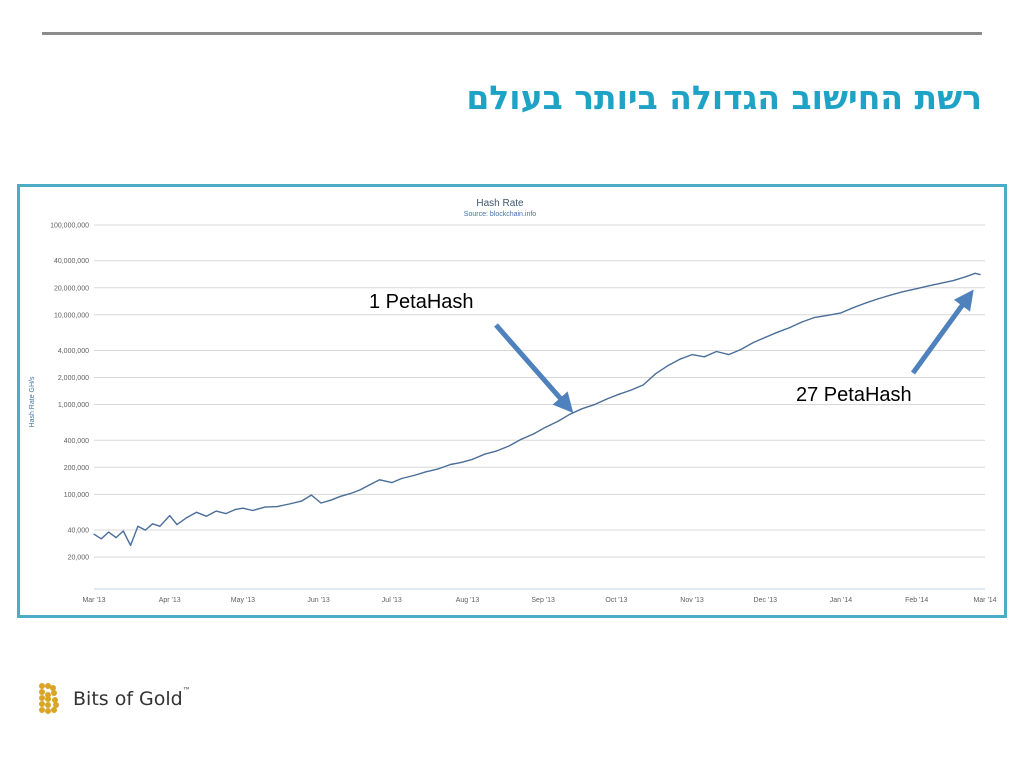 The height and width of the screenshot is (768, 1024). What do you see at coordinates (841, 600) in the screenshot?
I see `x-tick-label: Jan '14` at bounding box center [841, 600].